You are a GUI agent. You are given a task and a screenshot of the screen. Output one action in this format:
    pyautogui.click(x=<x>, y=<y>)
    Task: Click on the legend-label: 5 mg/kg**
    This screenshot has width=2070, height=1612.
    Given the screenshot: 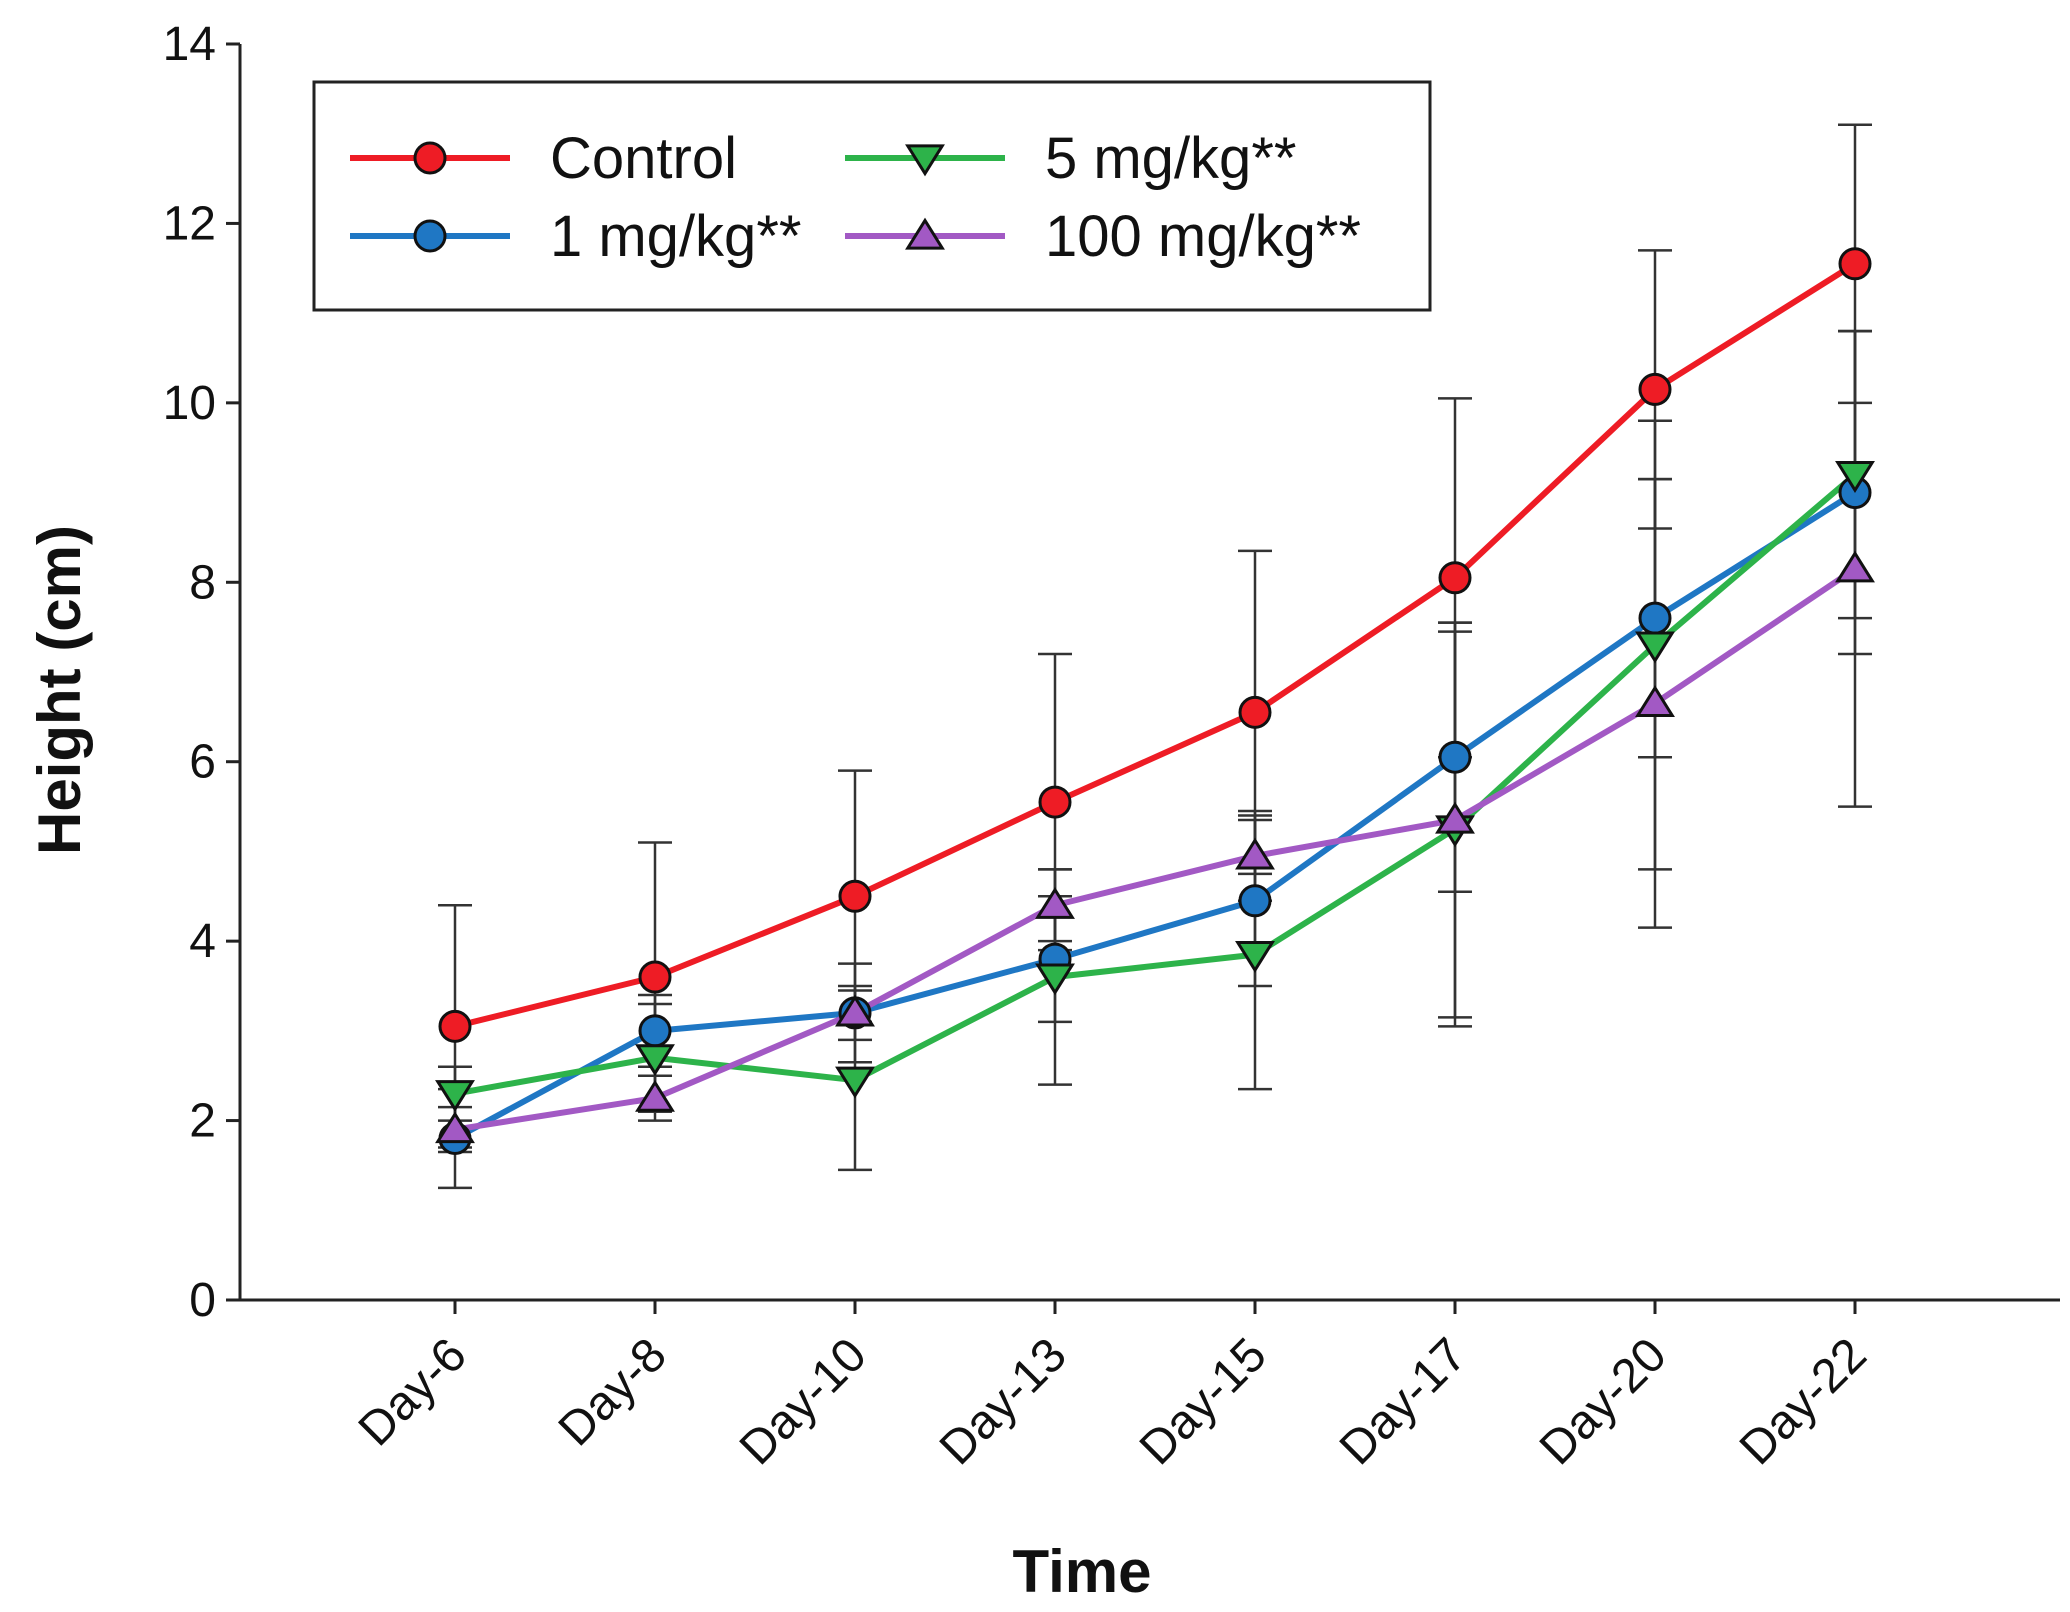 What is the action you would take?
    pyautogui.click(x=1170, y=158)
    